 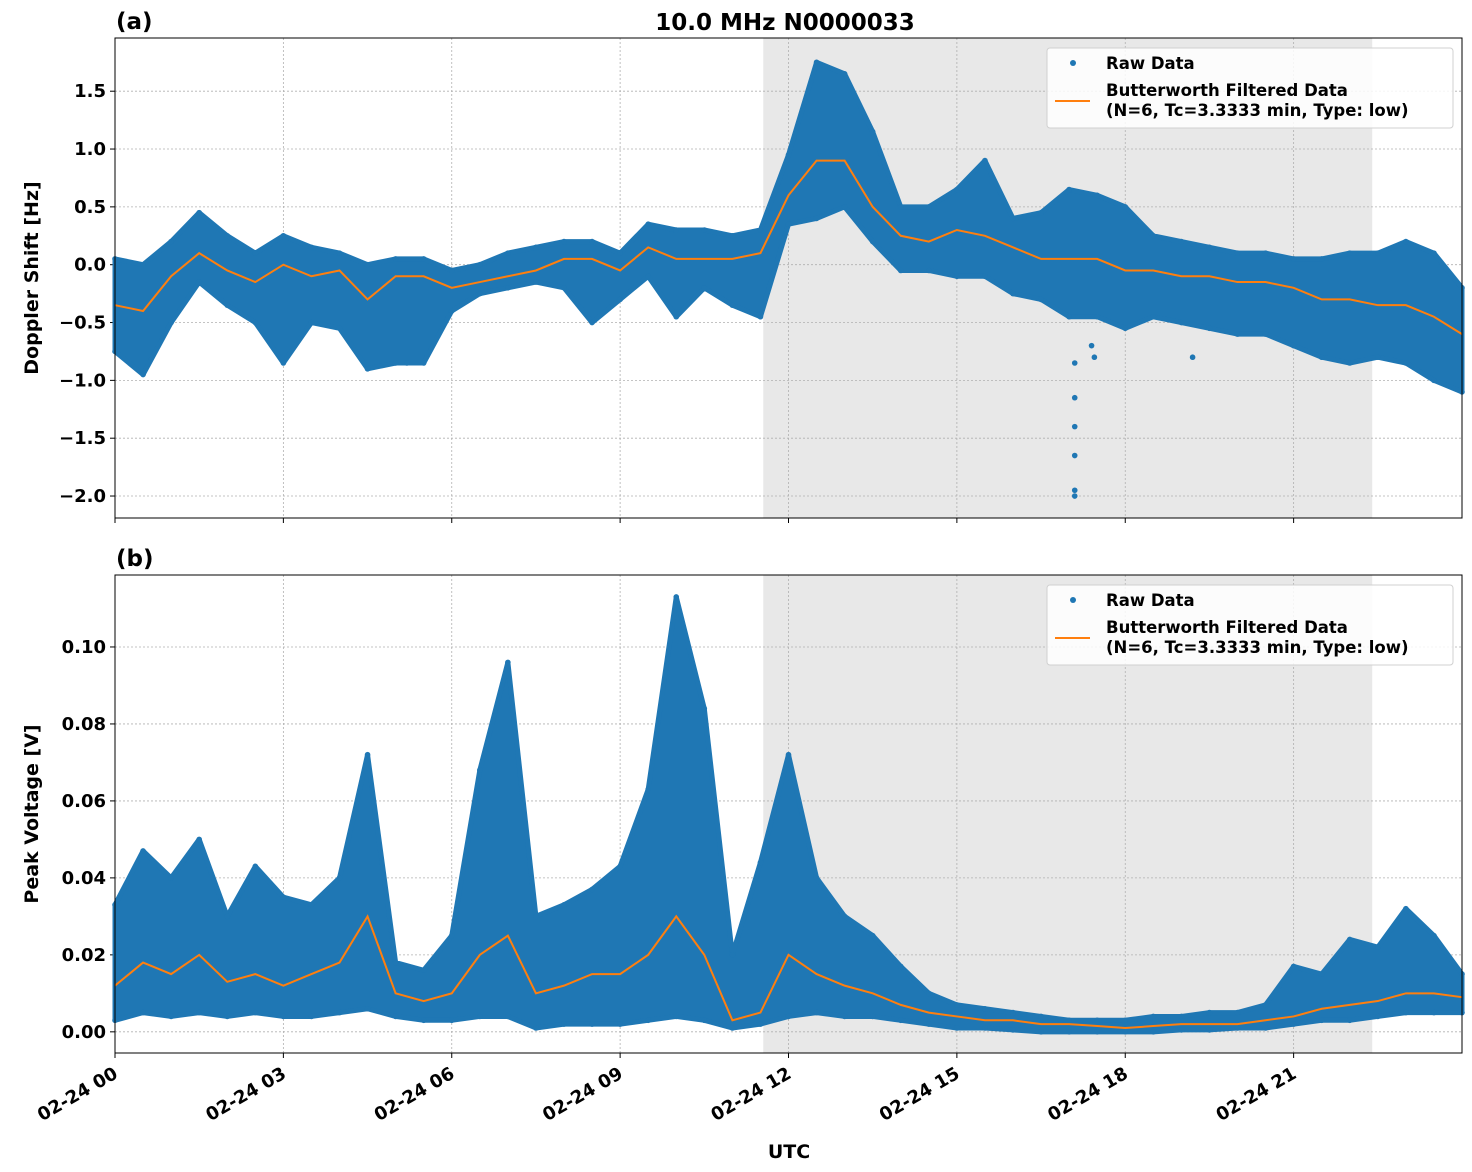 What do you see at coordinates (582, 1094) in the screenshot?
I see `x-tick-label: 02-24 09` at bounding box center [582, 1094].